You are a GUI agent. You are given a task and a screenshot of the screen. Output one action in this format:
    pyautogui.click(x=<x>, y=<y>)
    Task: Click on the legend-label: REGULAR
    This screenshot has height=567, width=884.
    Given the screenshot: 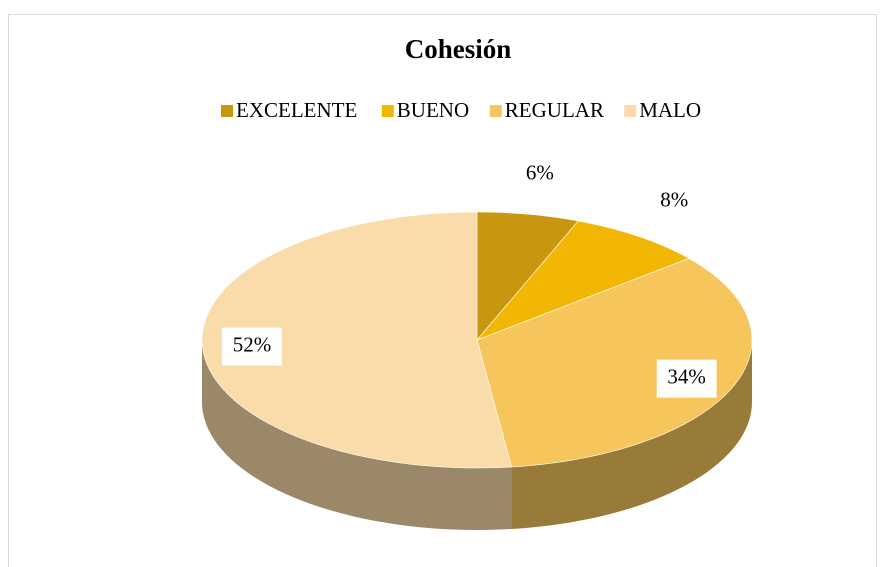 What is the action you would take?
    pyautogui.click(x=554, y=110)
    